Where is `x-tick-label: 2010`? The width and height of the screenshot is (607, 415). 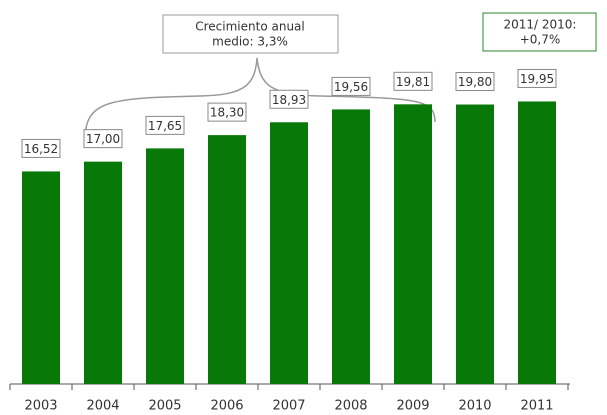 x-tick-label: 2010 is located at coordinates (474, 406).